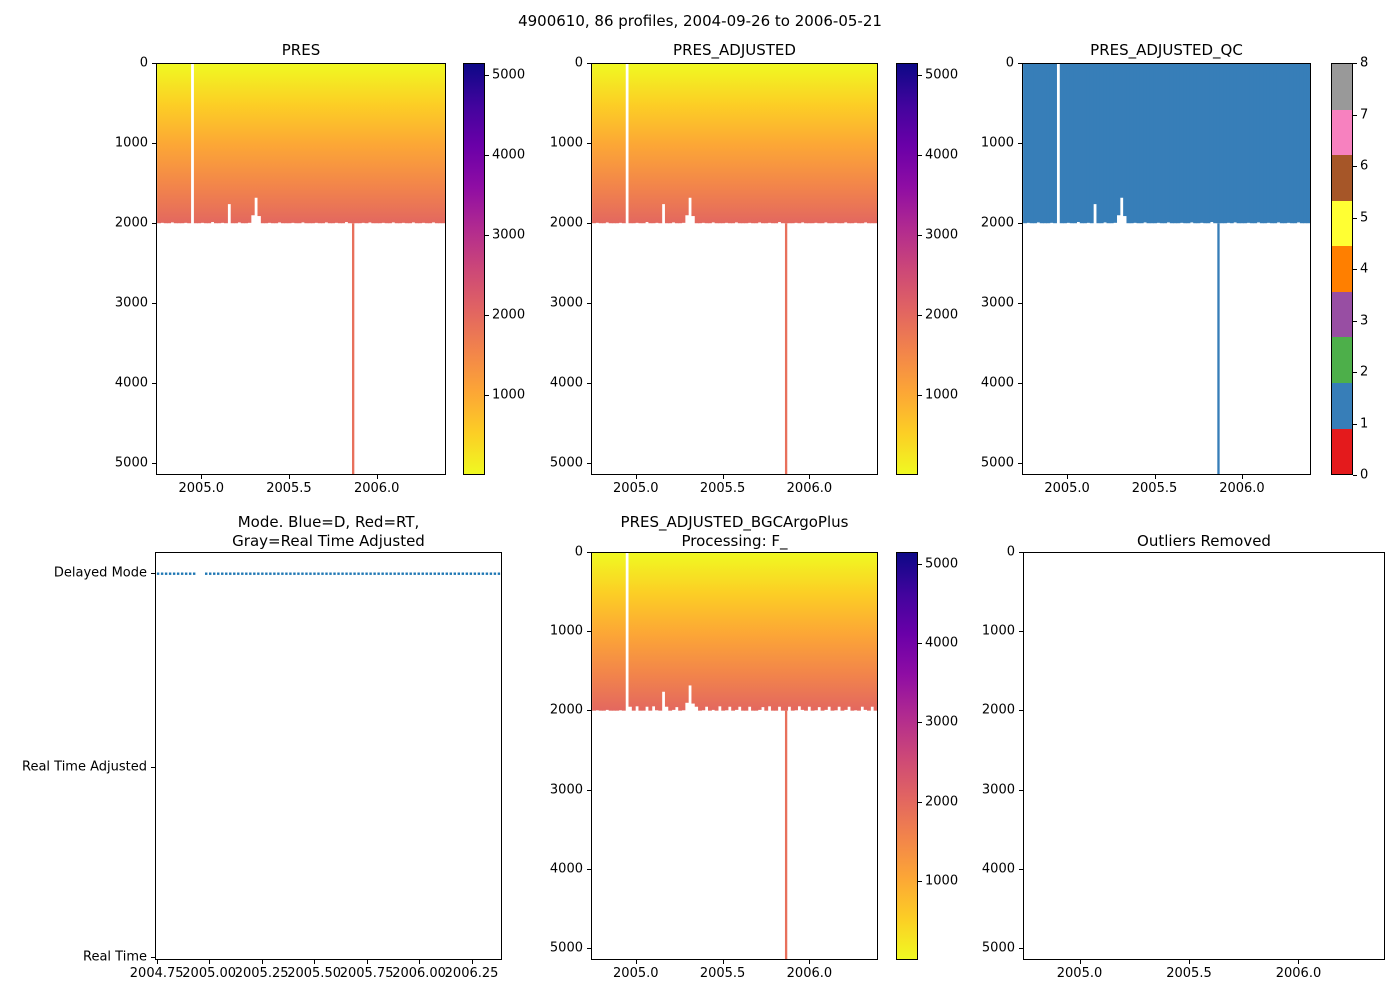 Image resolution: width=1400 pixels, height=1000 pixels. What do you see at coordinates (1166, 269) in the screenshot?
I see `plot-area-qc` at bounding box center [1166, 269].